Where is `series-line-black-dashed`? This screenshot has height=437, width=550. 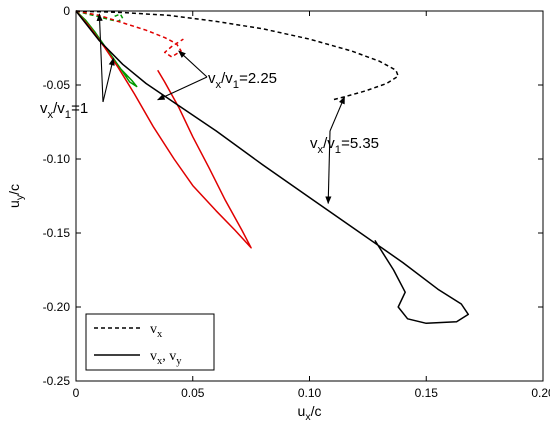
series-line-black-dashed is located at coordinates (237, 55).